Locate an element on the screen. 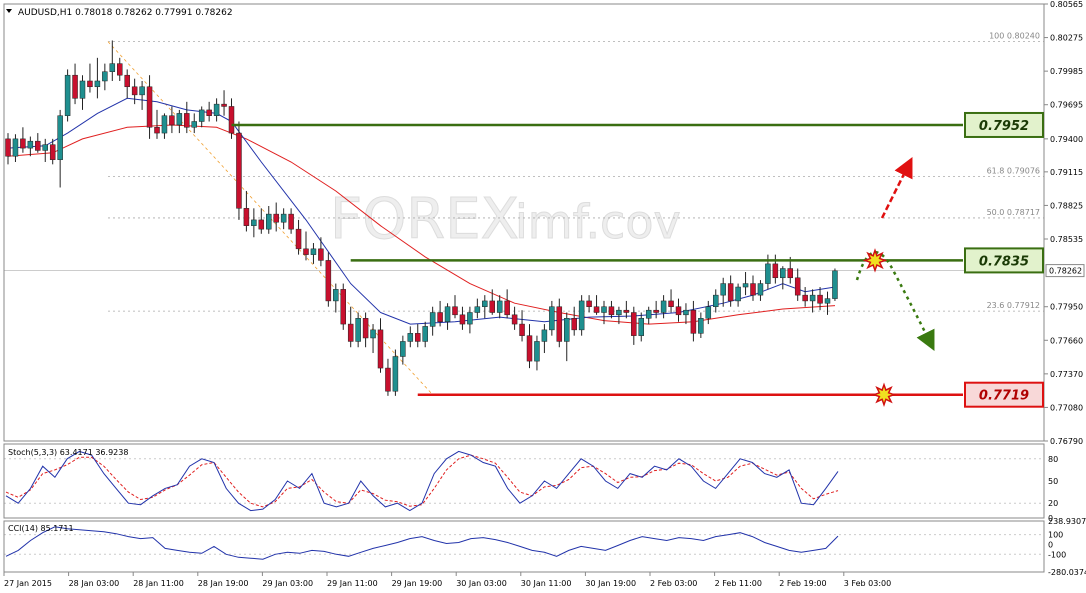 Image resolution: width=1086 pixels, height=593 pixels. y-tick-label: 0.80275 is located at coordinates (1066, 38).